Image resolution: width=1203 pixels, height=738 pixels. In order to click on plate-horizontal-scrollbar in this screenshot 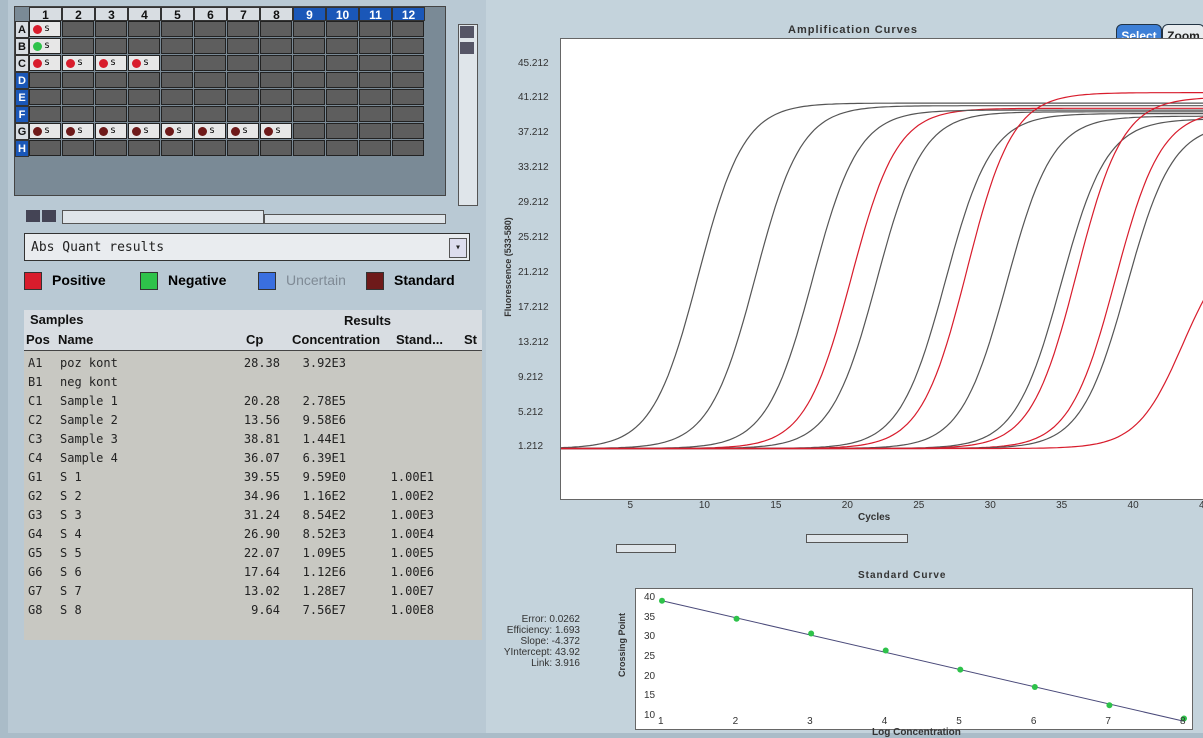, I will do `click(163, 217)`.